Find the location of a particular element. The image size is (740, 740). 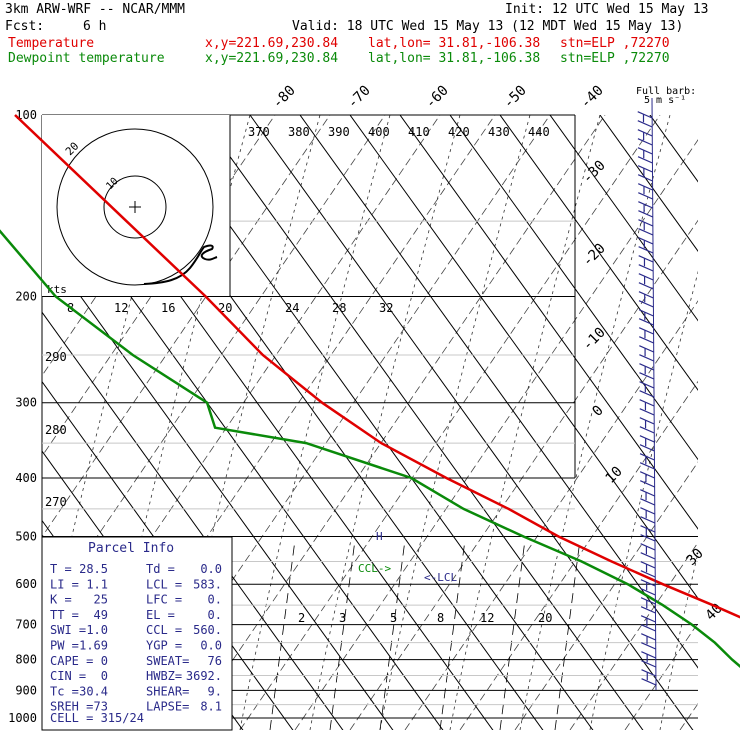

dewpoint-latlon: lat,lon= 31.81,-106.38 is located at coordinates (454, 58).